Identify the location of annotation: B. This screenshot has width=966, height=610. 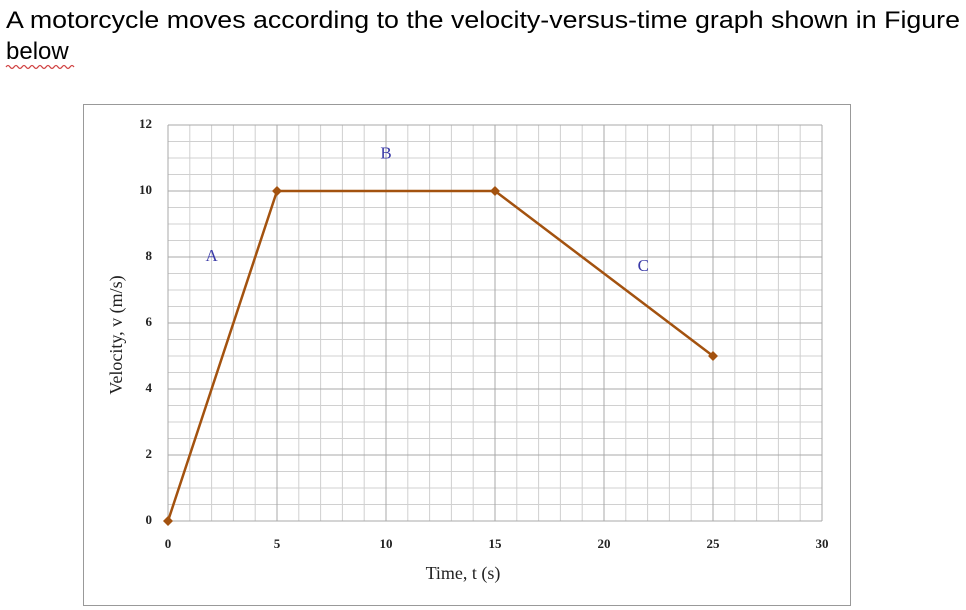
(385, 153).